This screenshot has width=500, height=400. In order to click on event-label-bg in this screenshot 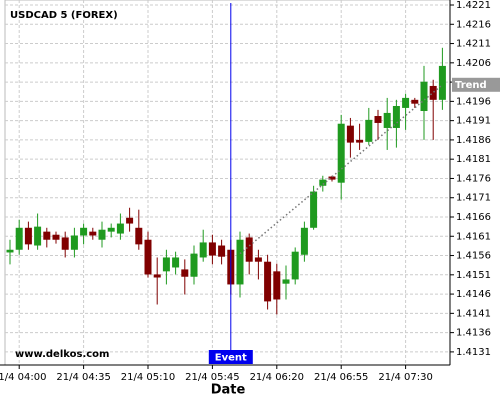, I will do `click(230, 357)`.